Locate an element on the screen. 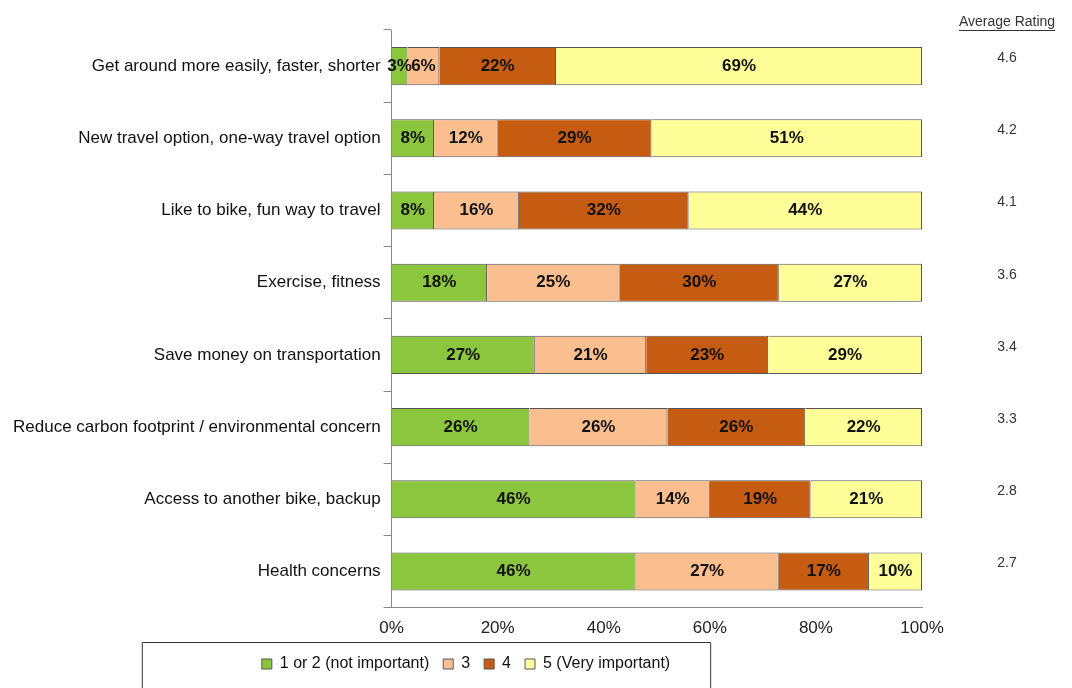  data-label: 16% is located at coordinates (476, 210).